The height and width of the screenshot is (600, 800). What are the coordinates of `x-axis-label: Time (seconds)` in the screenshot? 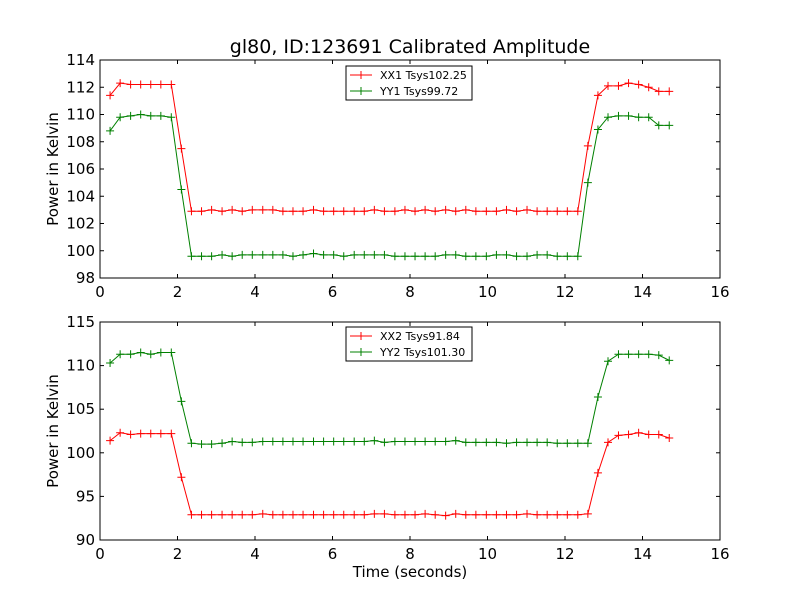 It's located at (410, 572).